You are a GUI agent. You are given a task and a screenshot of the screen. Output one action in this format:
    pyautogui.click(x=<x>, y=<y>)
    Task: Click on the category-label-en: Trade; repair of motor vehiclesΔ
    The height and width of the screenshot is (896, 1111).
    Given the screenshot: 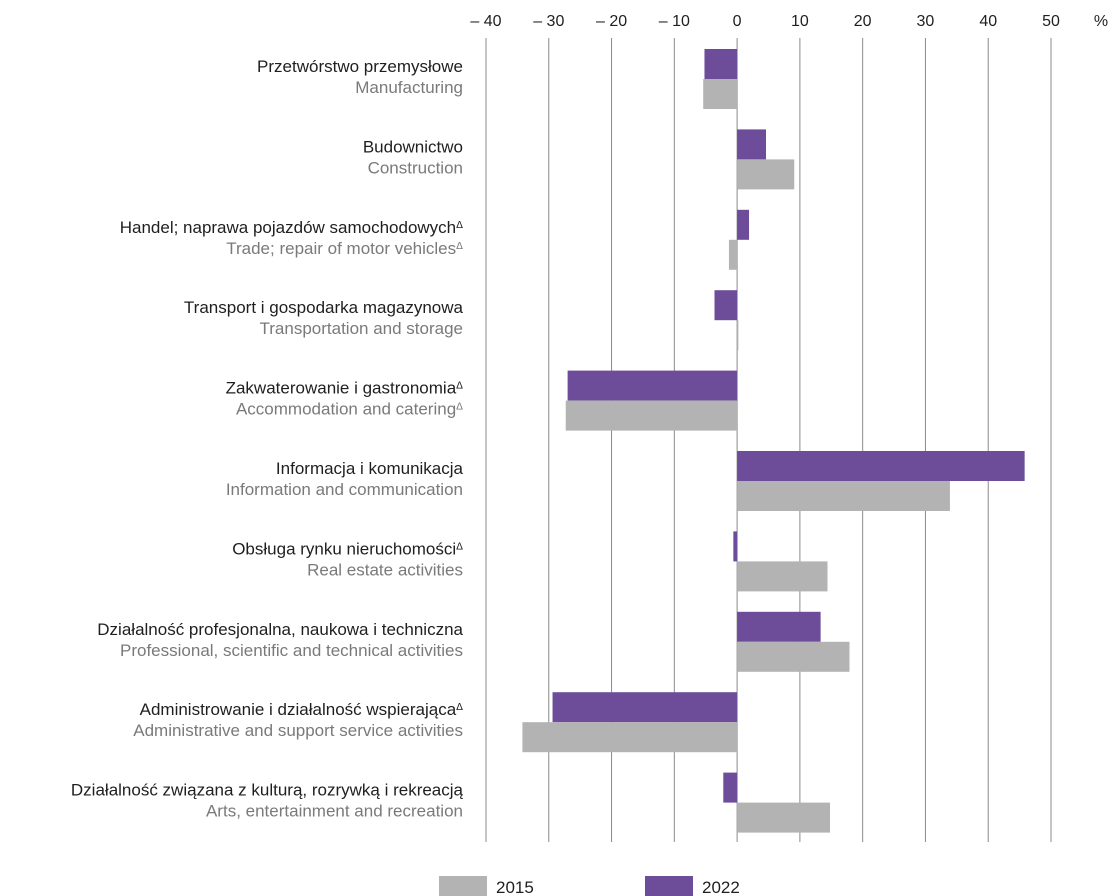 What is the action you would take?
    pyautogui.click(x=344, y=248)
    